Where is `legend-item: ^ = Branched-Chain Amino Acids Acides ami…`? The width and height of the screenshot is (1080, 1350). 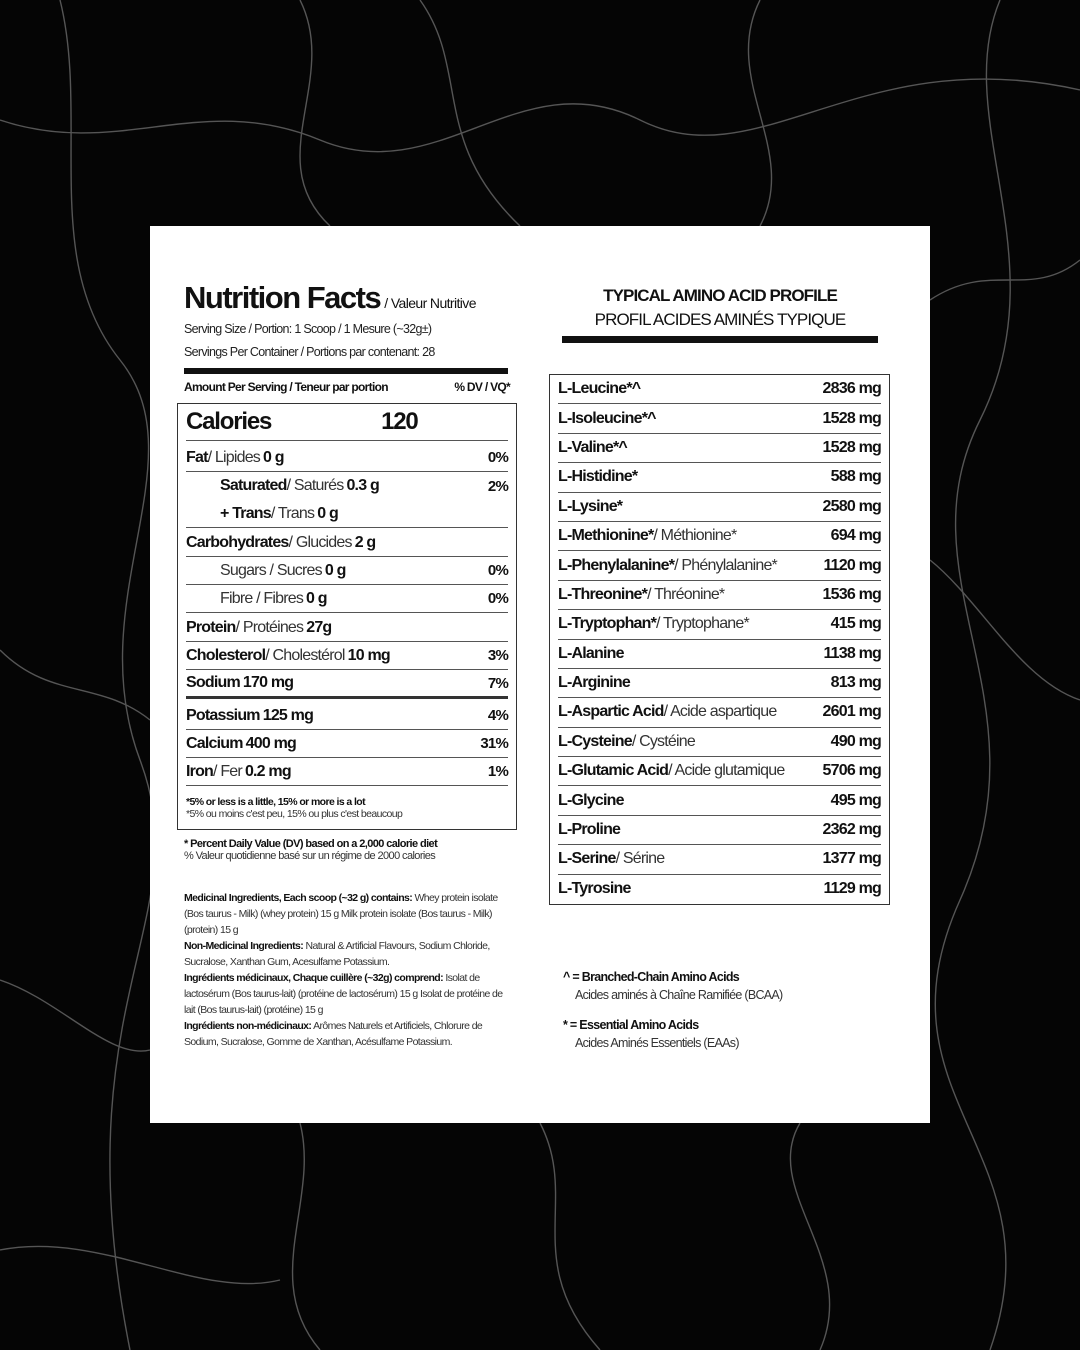 legend-item: ^ = Branched-Chain Amino Acids Acides ami… is located at coordinates (673, 986).